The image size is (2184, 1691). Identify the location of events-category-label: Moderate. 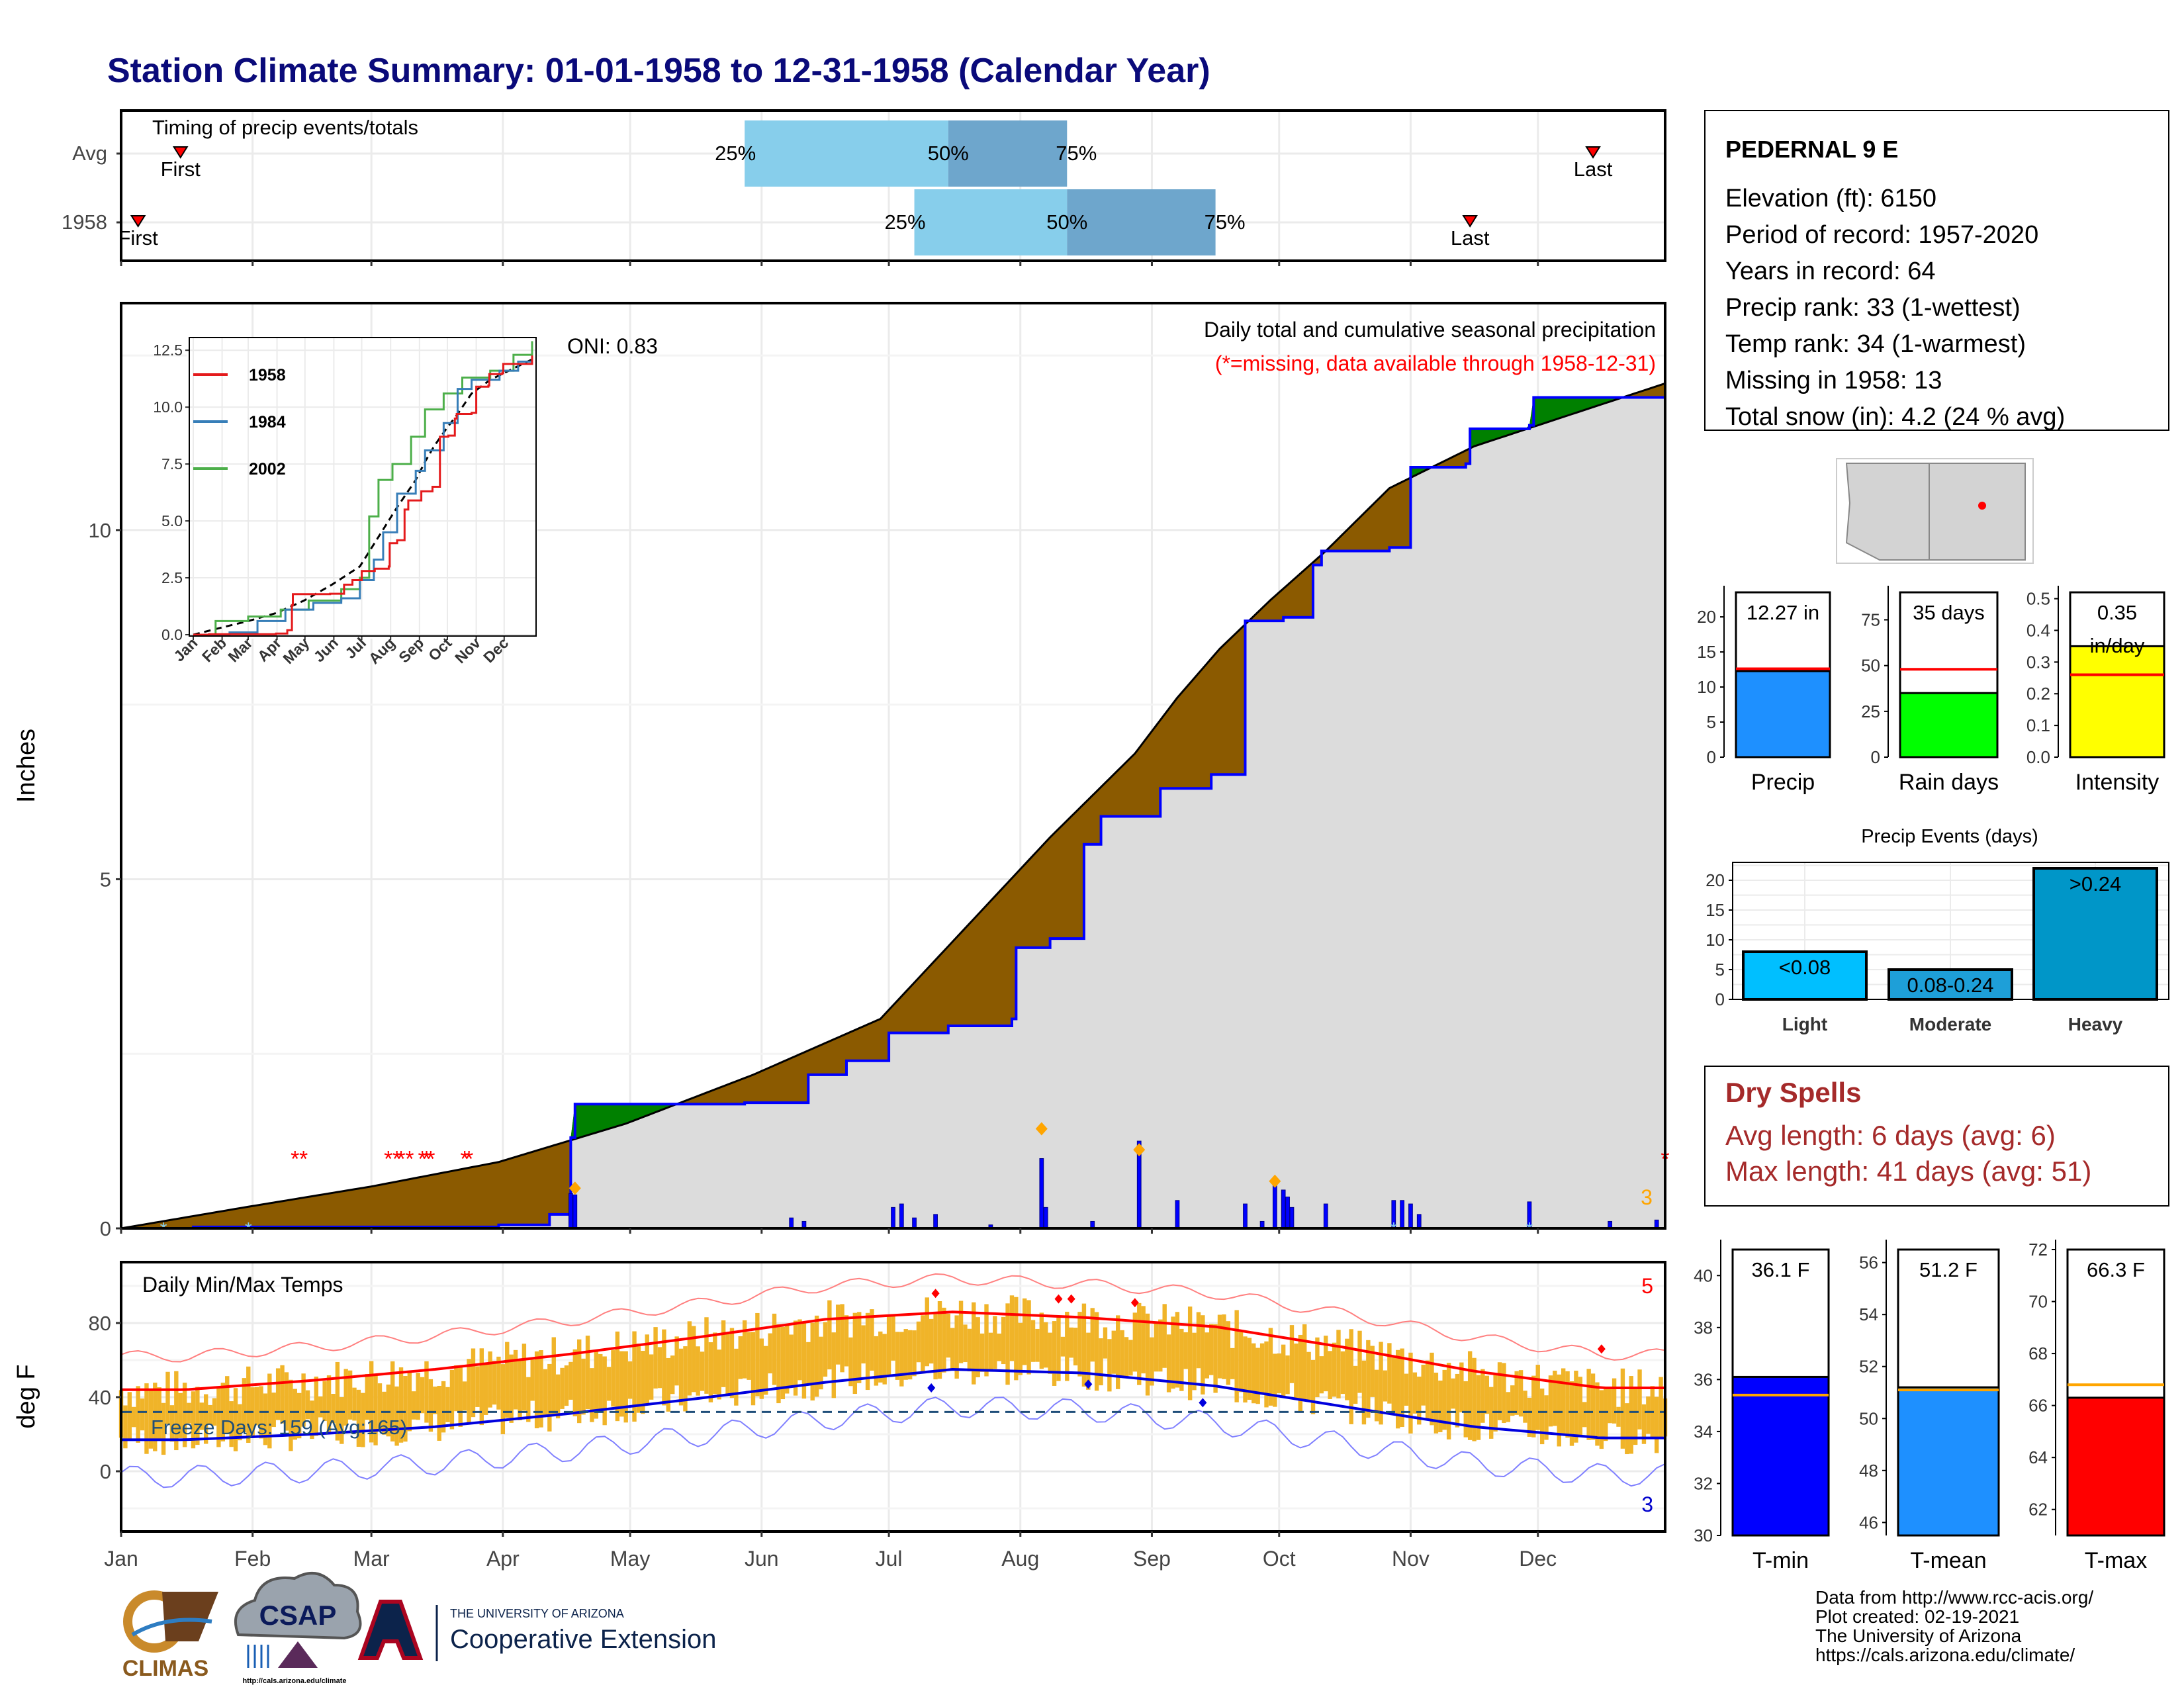
(1950, 1024).